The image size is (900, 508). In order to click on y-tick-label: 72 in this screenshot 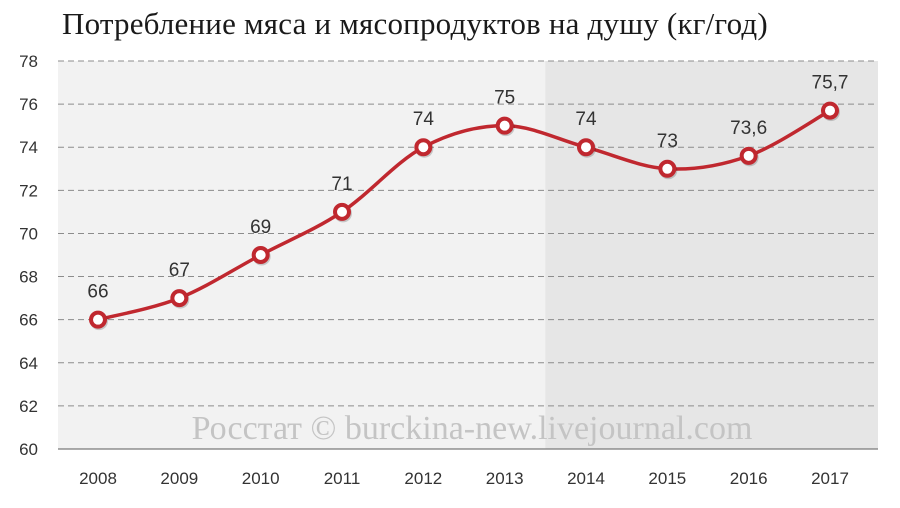, I will do `click(28, 190)`.